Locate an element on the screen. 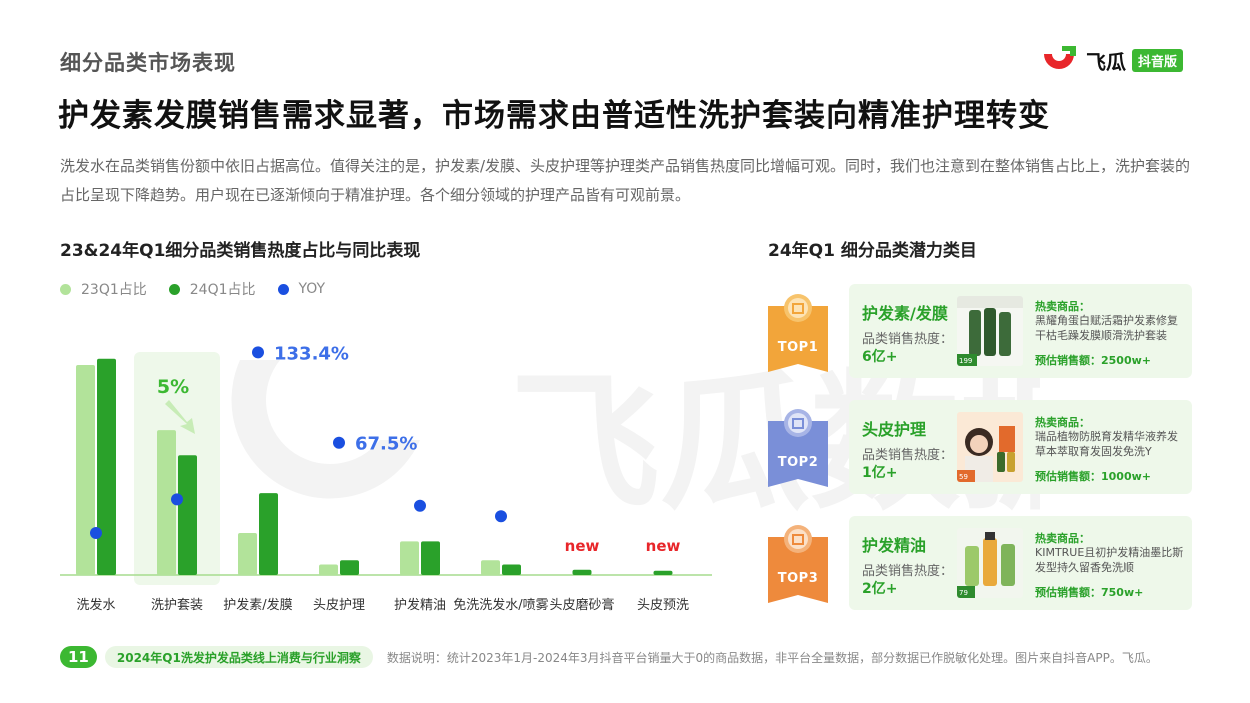  highlight-change-label: 5% is located at coordinates (173, 387).